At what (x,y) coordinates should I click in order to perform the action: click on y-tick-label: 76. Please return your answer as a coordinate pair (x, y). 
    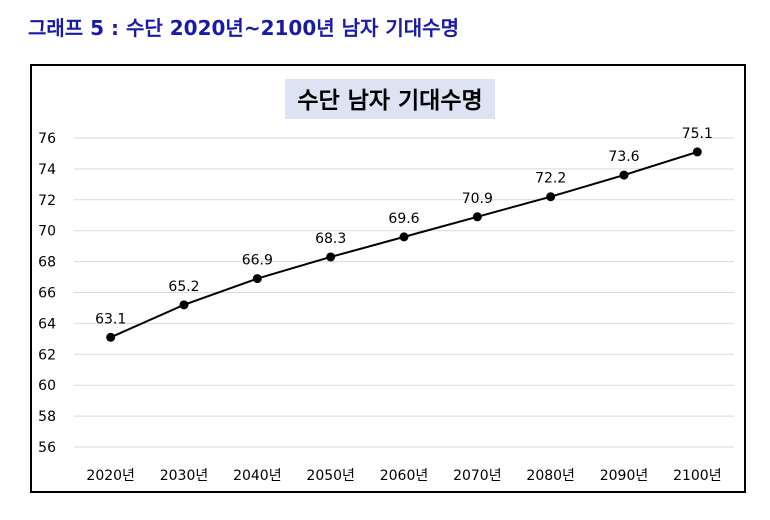
    Looking at the image, I should click on (47, 139).